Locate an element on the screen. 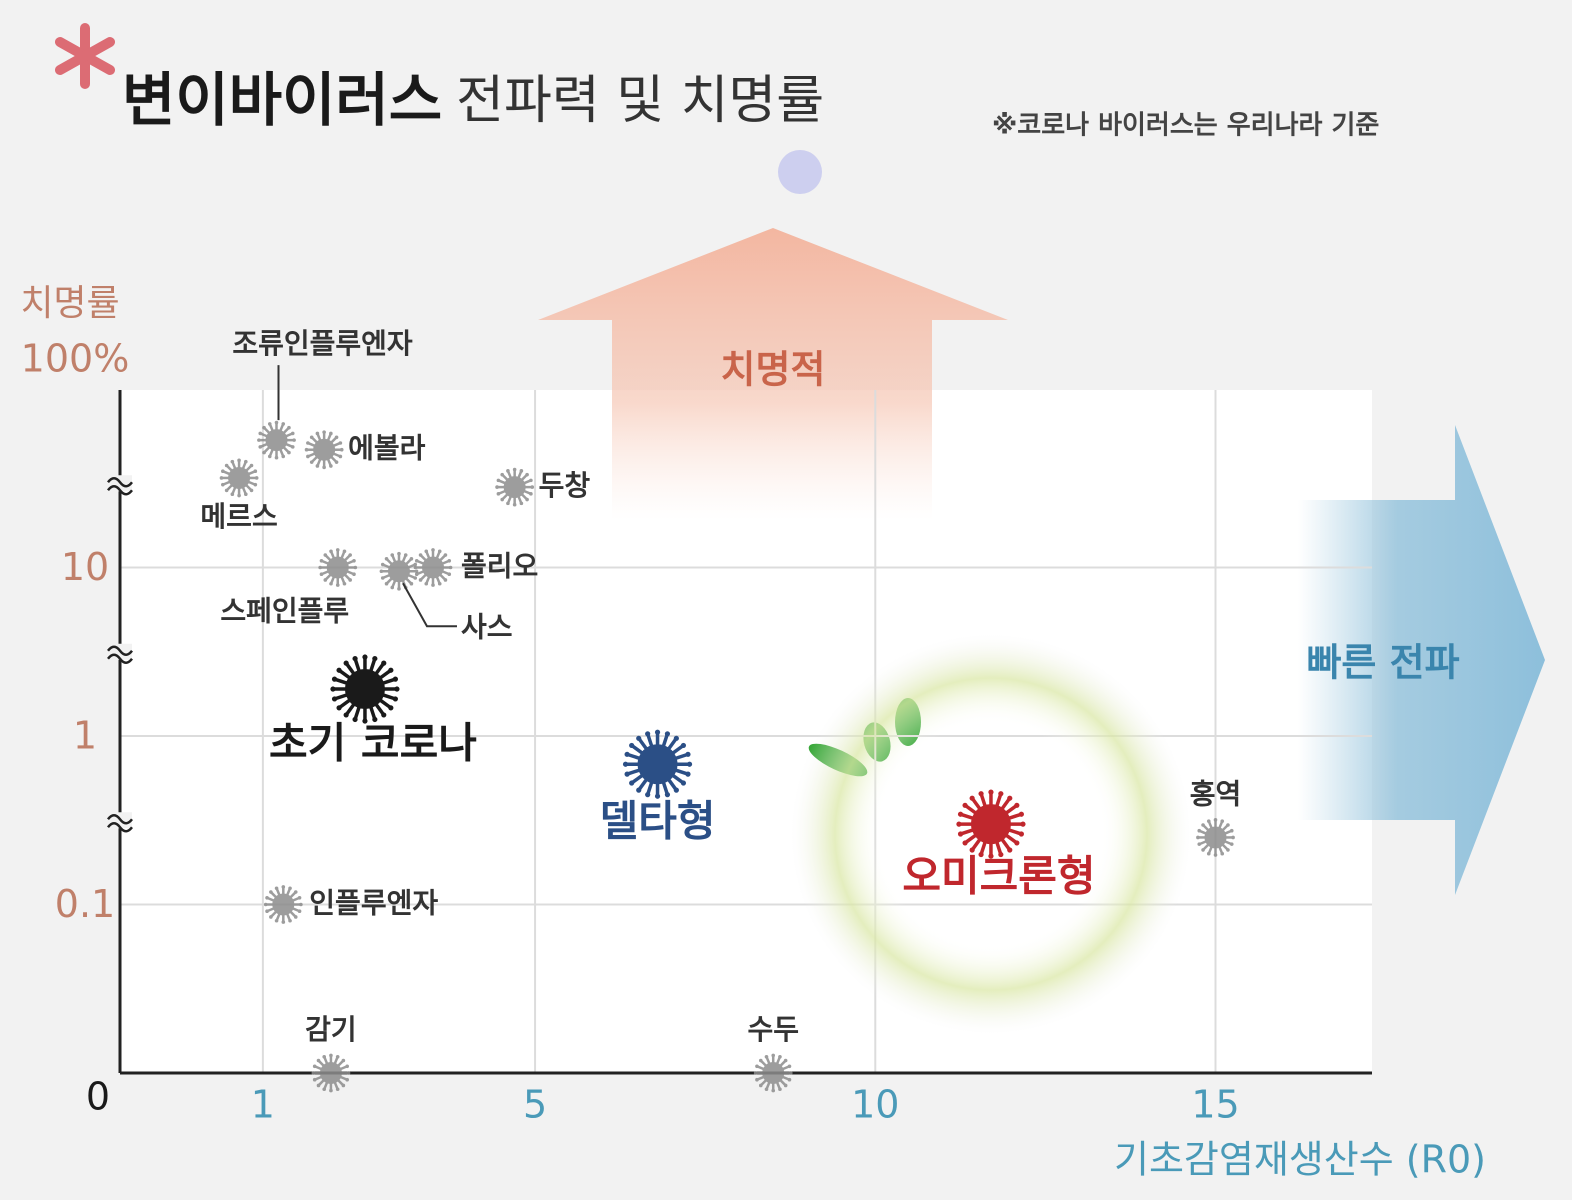 Image resolution: width=1572 pixels, height=1200 pixels. point-label: 초기 코로나 is located at coordinates (373, 743).